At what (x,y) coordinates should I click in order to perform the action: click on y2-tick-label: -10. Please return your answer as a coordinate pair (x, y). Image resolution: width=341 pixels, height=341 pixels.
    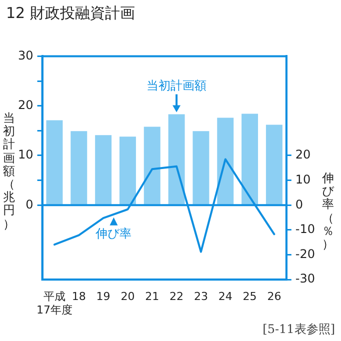
    Looking at the image, I should click on (305, 229).